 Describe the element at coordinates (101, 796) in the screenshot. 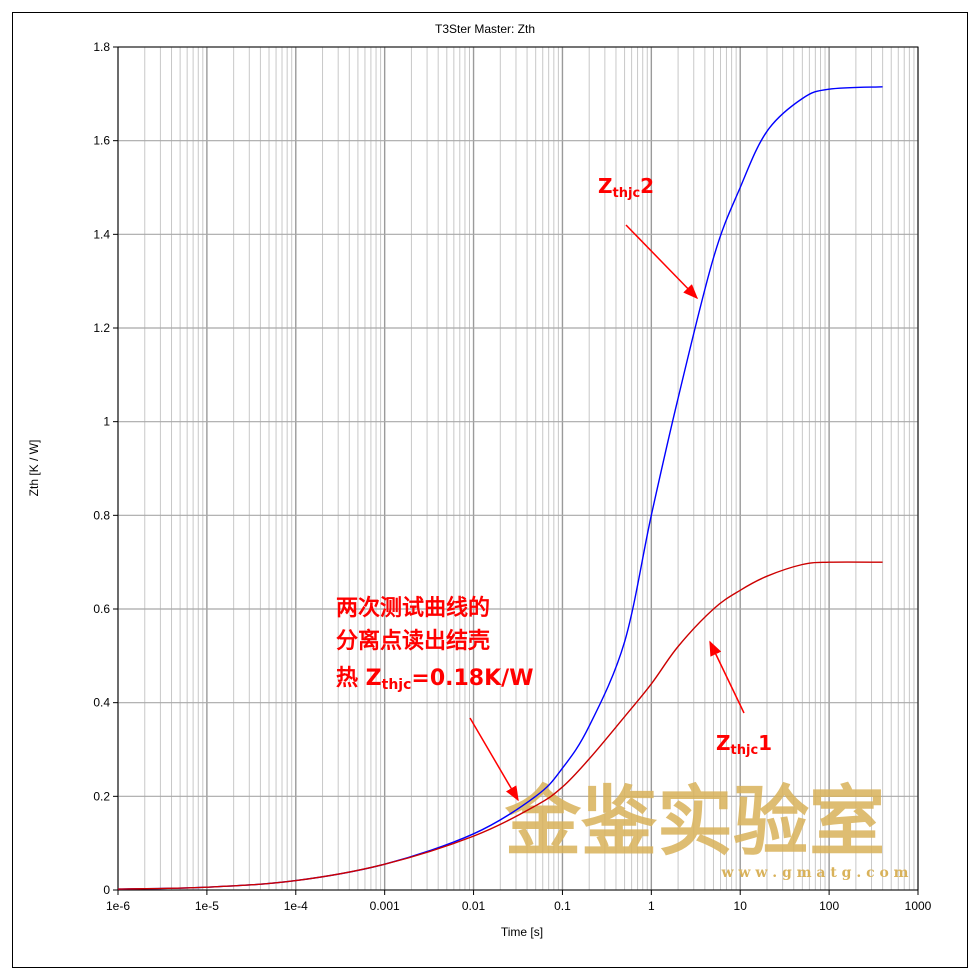

I see `y-tick-label: 0.2` at that location.